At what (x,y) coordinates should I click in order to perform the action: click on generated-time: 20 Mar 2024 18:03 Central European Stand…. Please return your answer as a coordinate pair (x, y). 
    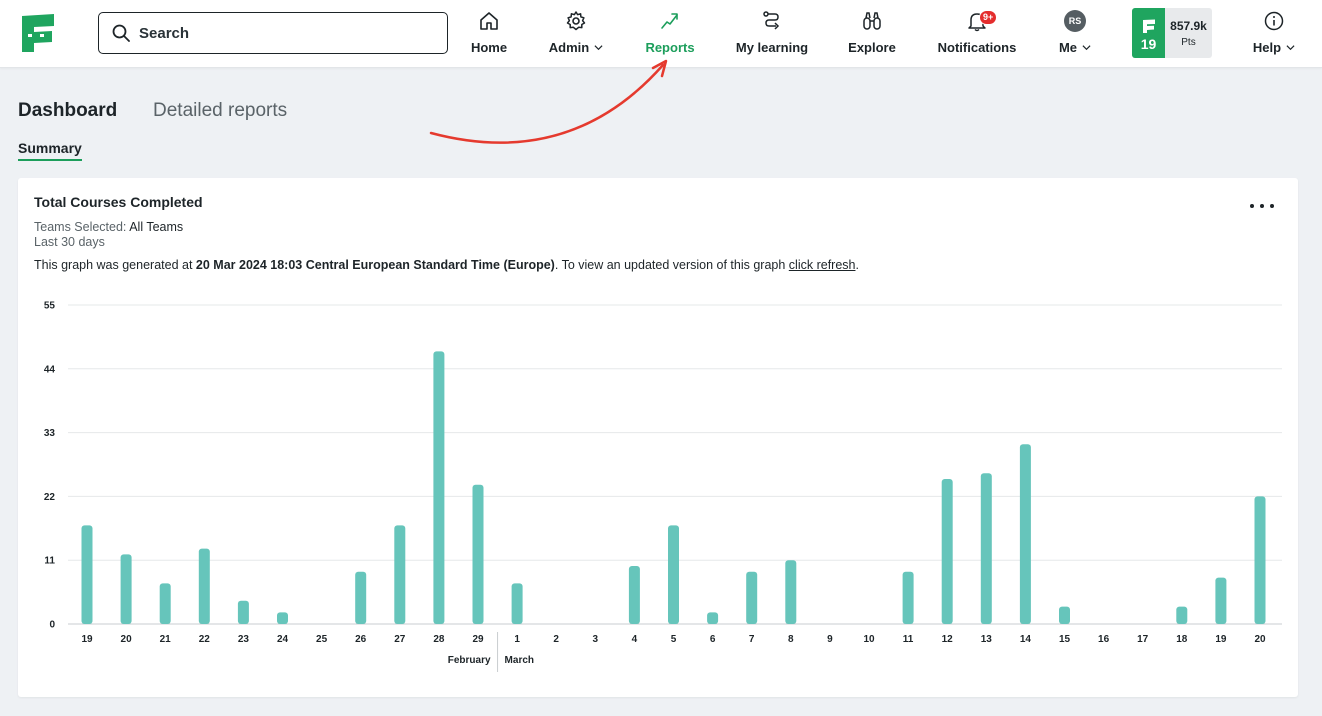
    Looking at the image, I should click on (375, 265).